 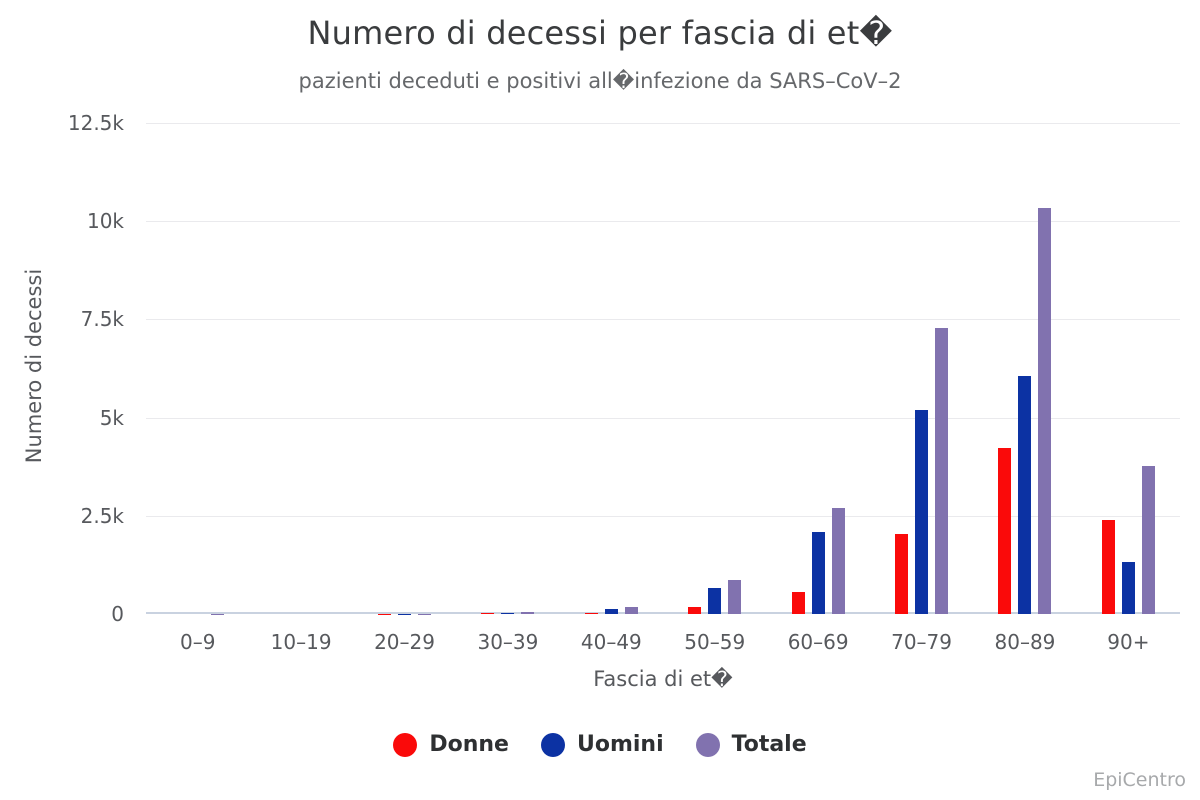 I want to click on x-axis-line, so click(x=663, y=613).